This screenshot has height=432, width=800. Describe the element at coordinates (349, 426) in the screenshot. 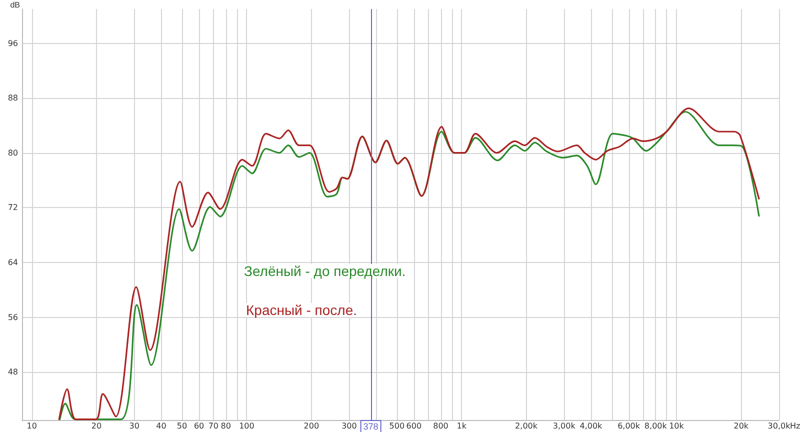

I see `x-tick-label: 300` at that location.